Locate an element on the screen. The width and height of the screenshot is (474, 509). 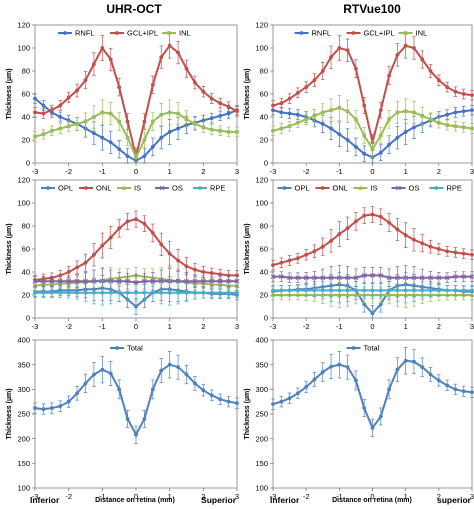
panel-rtvue100-row2-y-axis-label: Thickness (µm) is located at coordinates (247, 248).